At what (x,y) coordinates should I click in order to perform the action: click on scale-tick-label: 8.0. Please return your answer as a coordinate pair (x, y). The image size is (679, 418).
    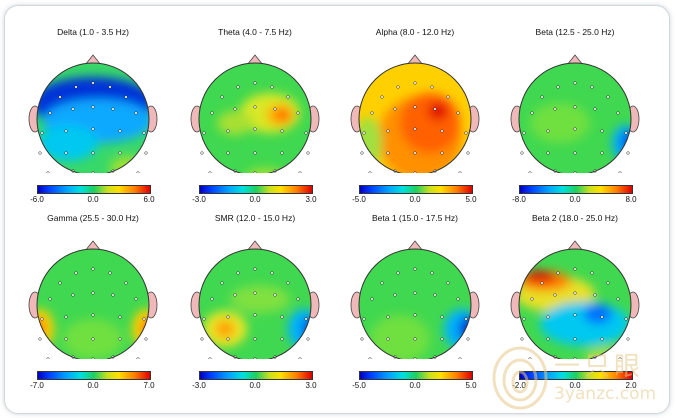
    Looking at the image, I should click on (631, 199).